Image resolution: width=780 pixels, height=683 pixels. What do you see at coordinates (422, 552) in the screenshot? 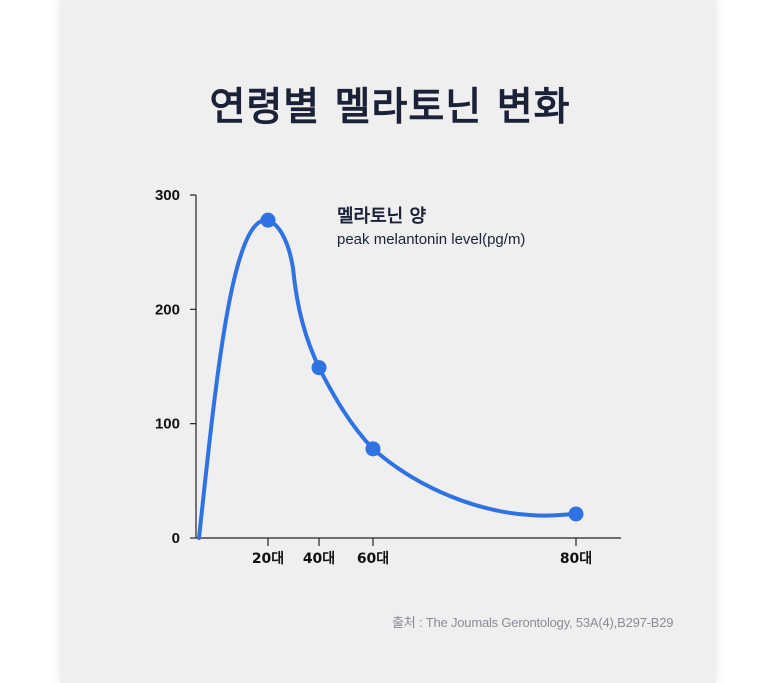
I see `x-ticks: 20대 40대 60대 80대` at bounding box center [422, 552].